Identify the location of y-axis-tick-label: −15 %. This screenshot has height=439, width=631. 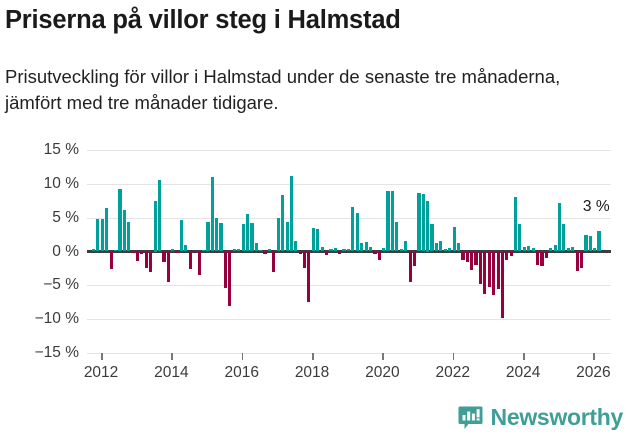
(56, 352).